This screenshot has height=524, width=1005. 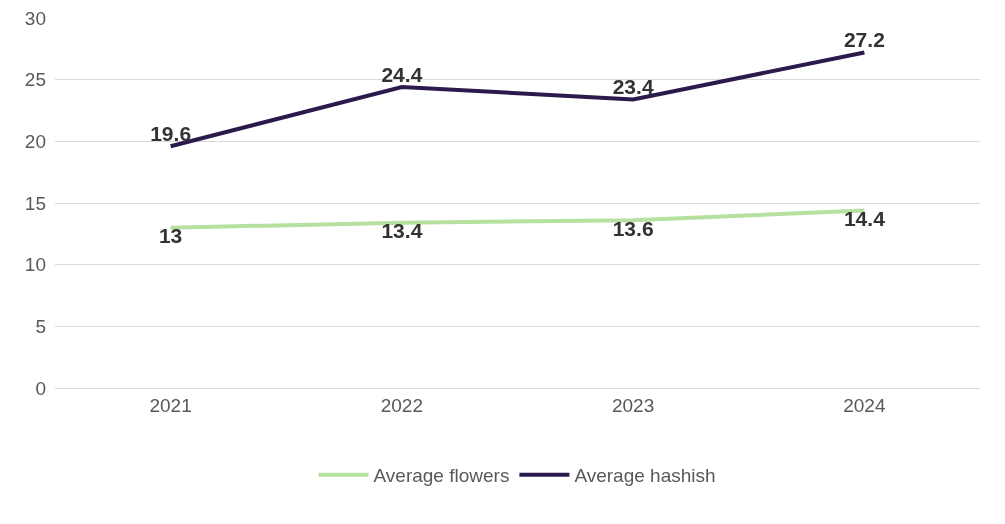 I want to click on y-tick-label: 5, so click(x=40, y=326).